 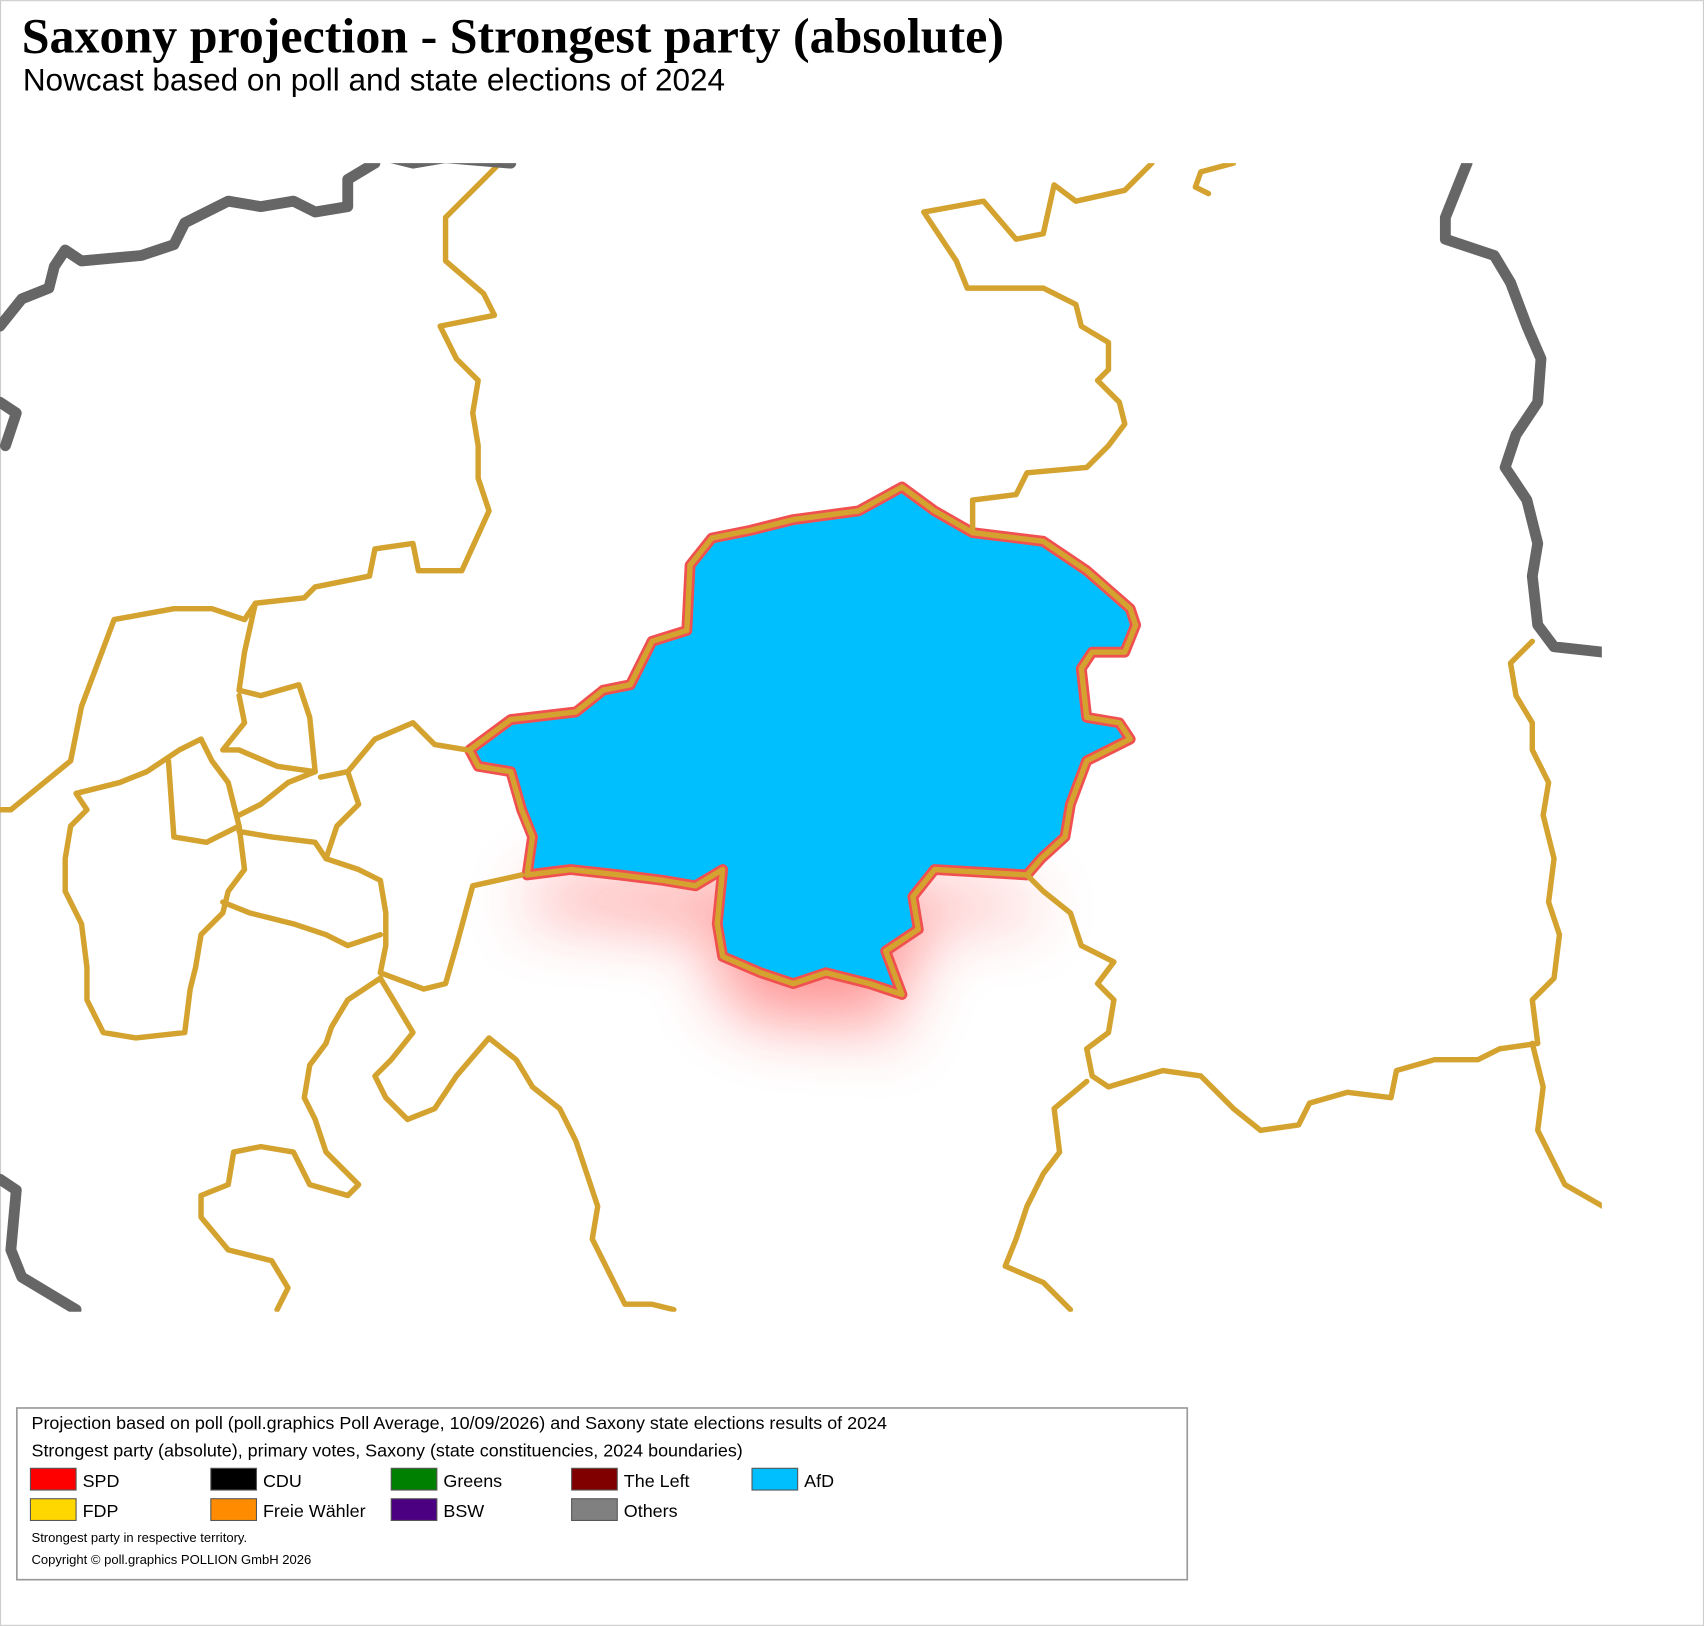 I want to click on legend-label: FDP, so click(x=101, y=1511).